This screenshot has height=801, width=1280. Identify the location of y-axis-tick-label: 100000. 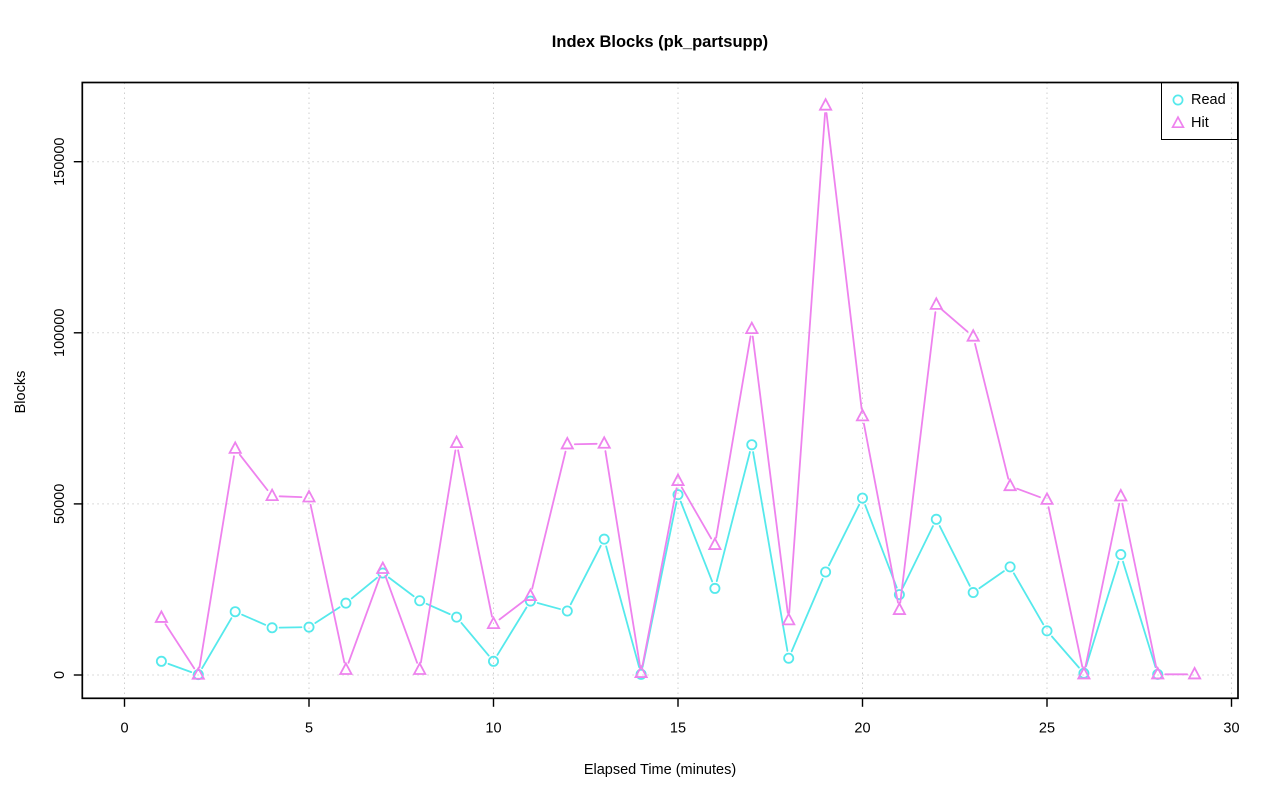
(60, 333).